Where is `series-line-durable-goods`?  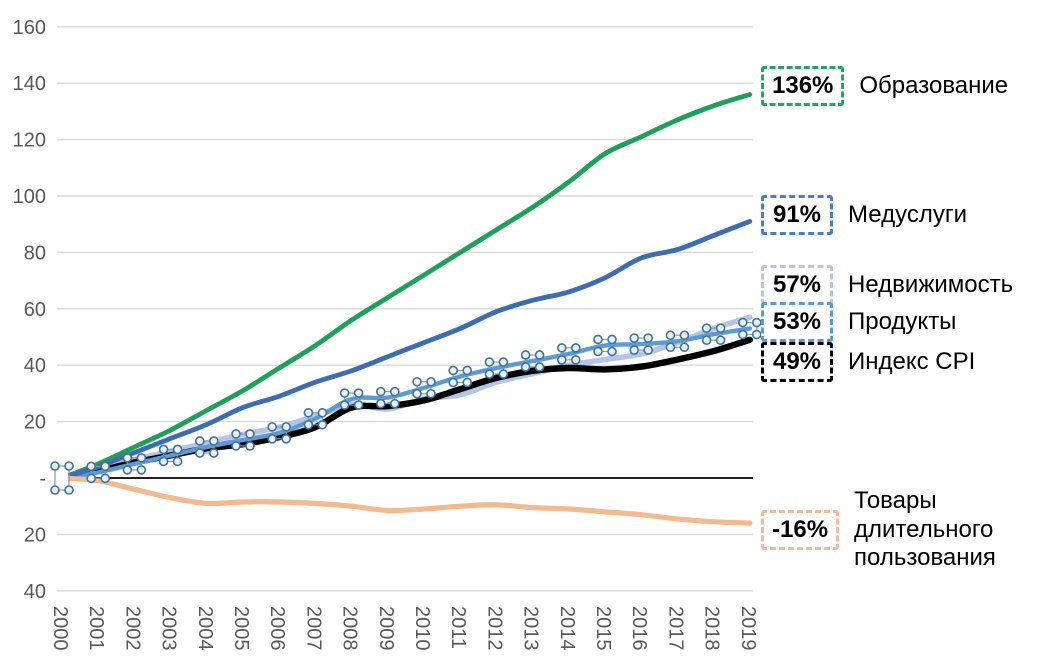
series-line-durable-goods is located at coordinates (406, 500).